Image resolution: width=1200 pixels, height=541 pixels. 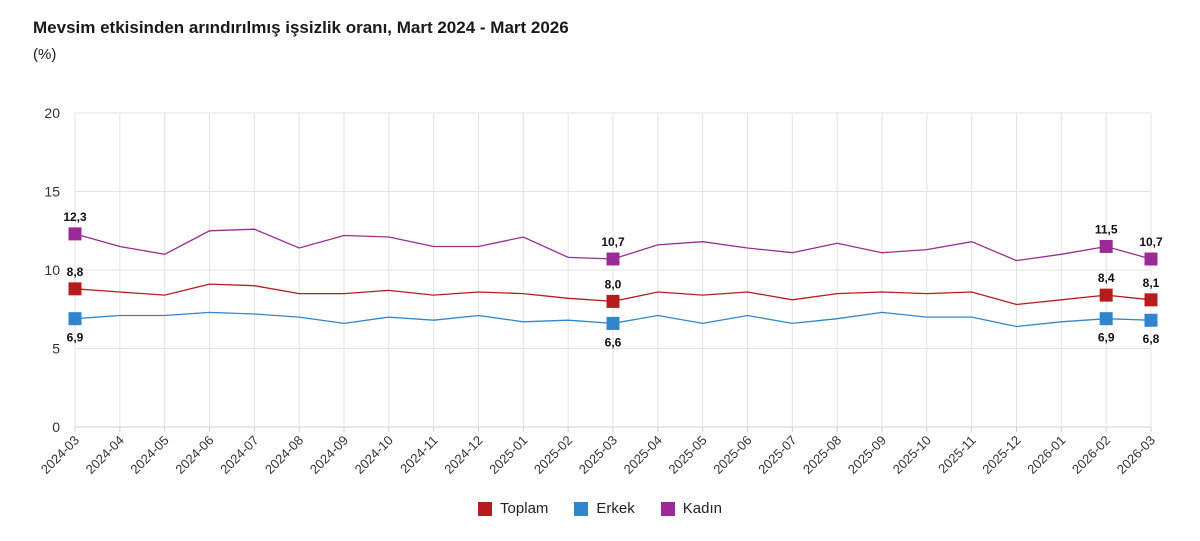 What do you see at coordinates (374, 455) in the screenshot?
I see `x-tick-label: 2024-10` at bounding box center [374, 455].